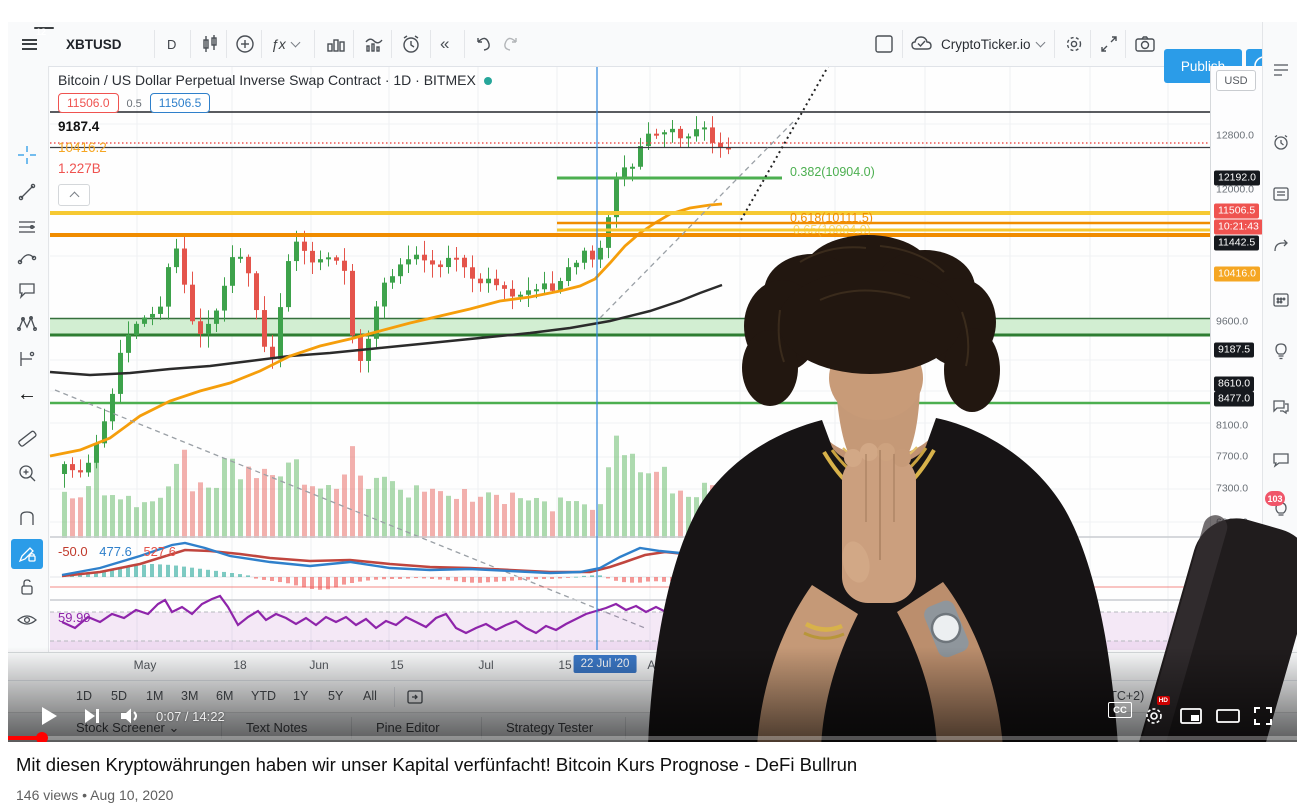 This screenshot has width=1302, height=803. I want to click on settings-button, so click(1074, 44).